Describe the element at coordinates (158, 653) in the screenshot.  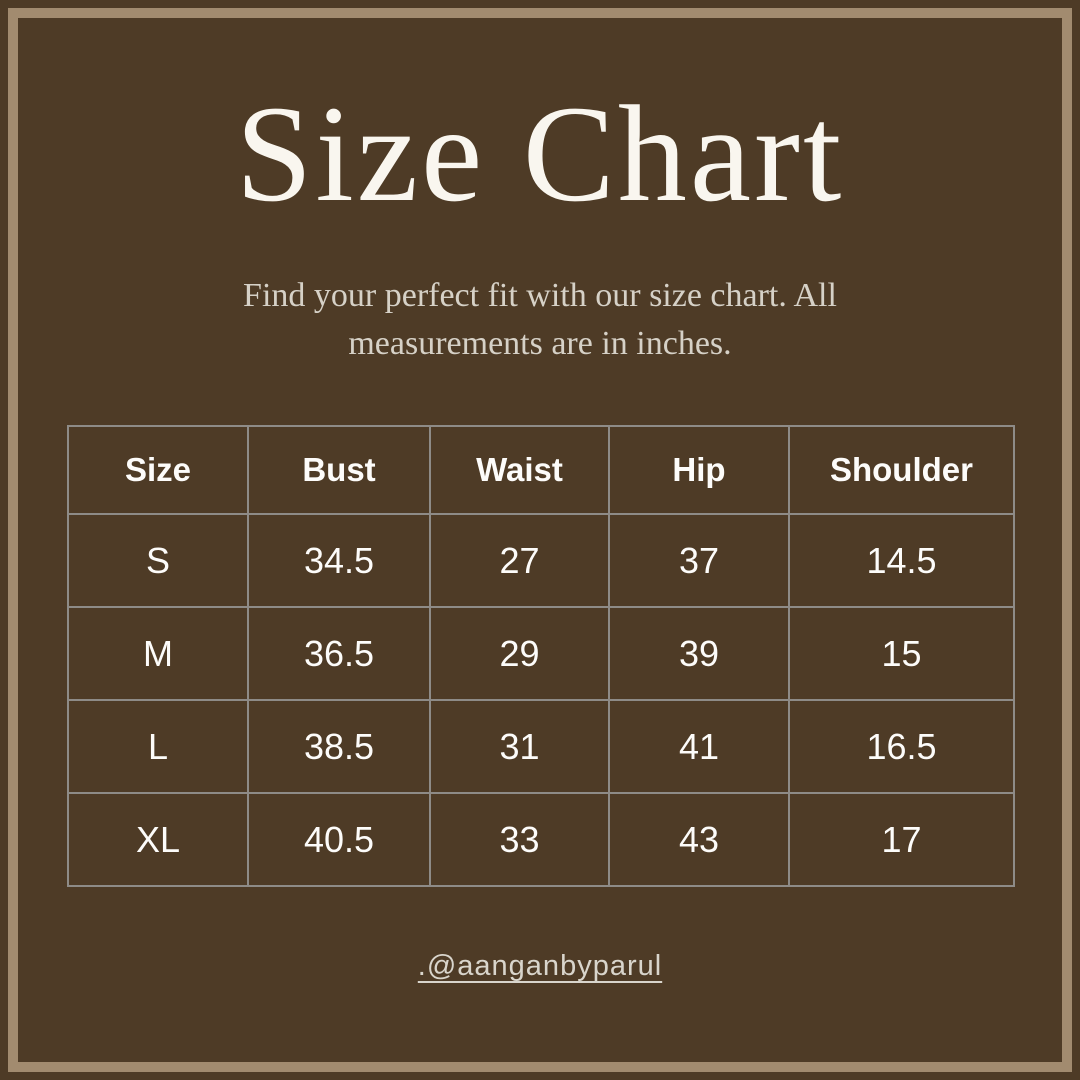
I see `cell-size: M` at that location.